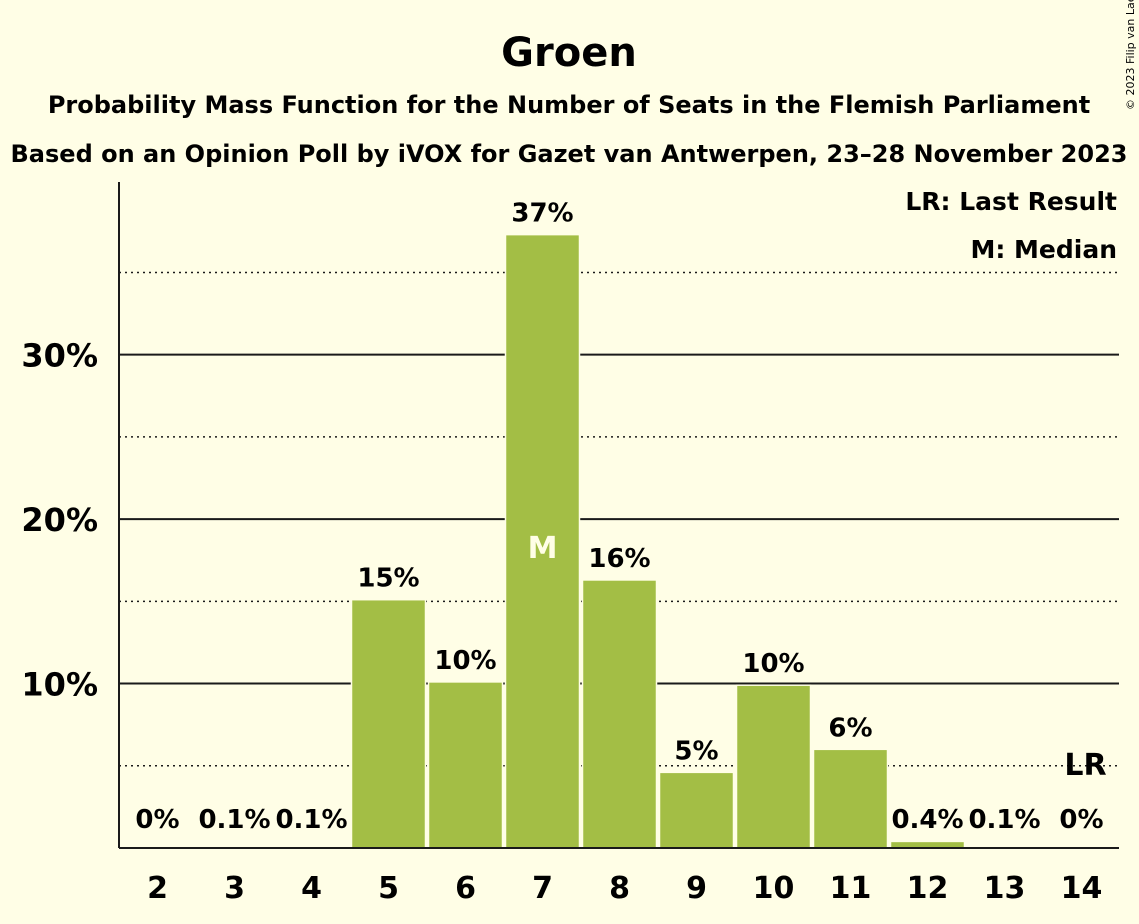 This screenshot has width=1139, height=924. Describe the element at coordinates (157, 888) in the screenshot. I see `x-tick-2: 2` at that location.